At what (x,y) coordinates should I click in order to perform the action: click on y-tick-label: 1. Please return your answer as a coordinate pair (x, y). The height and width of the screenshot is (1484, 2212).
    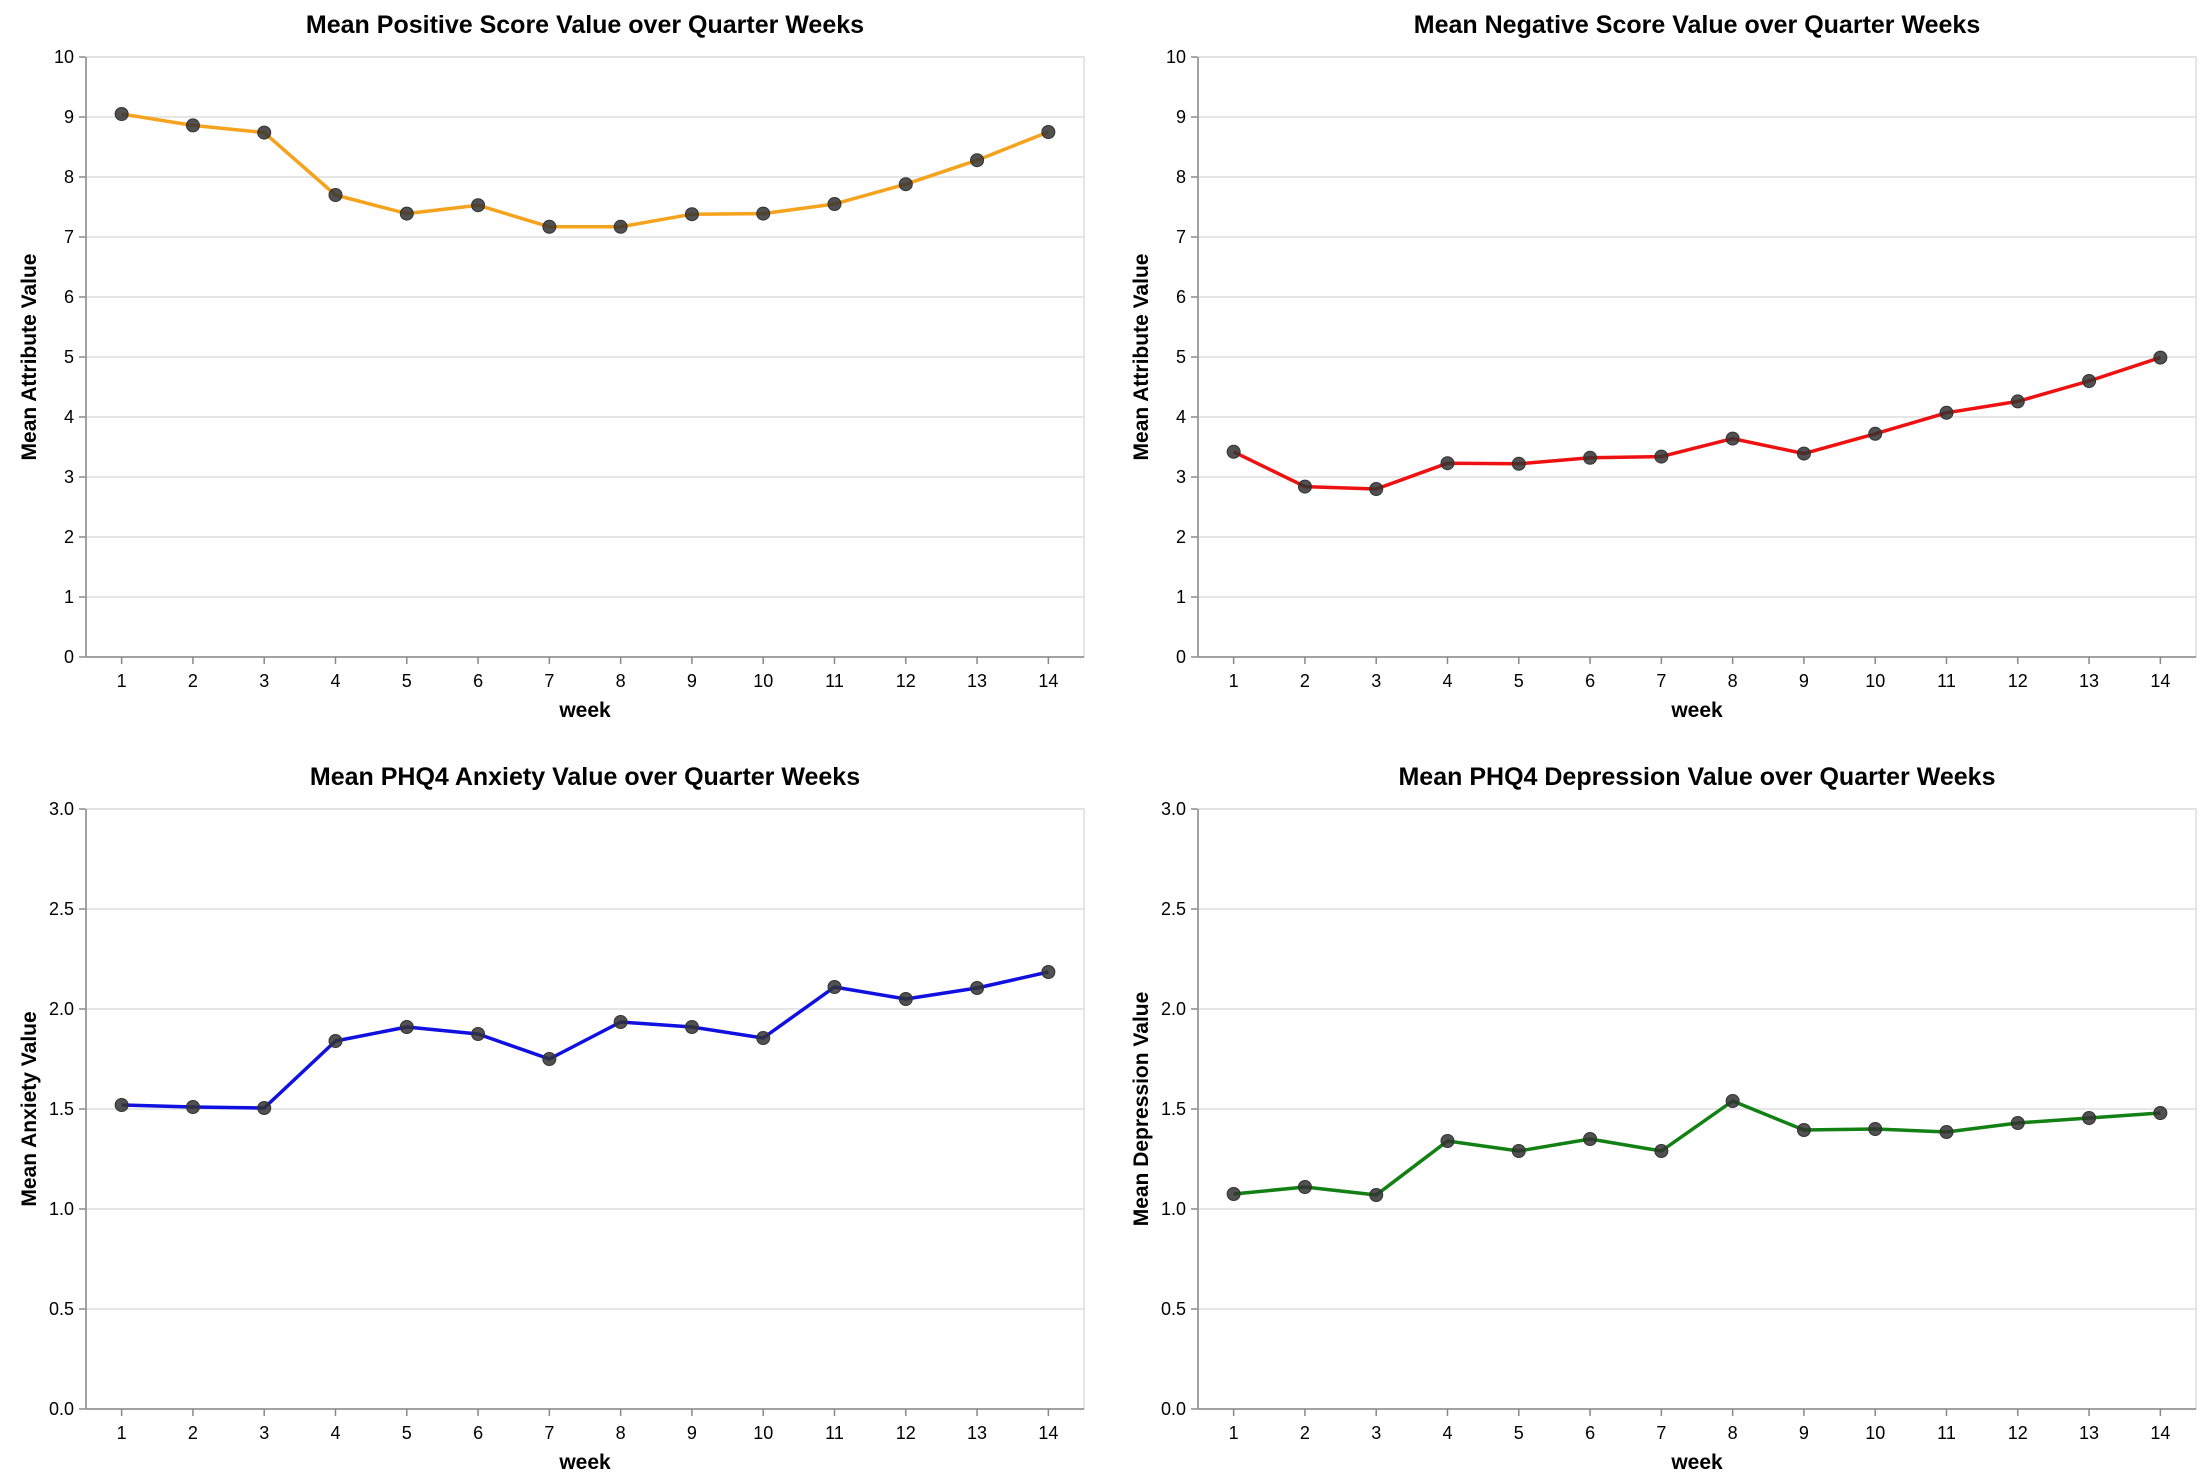
    Looking at the image, I should click on (1181, 597).